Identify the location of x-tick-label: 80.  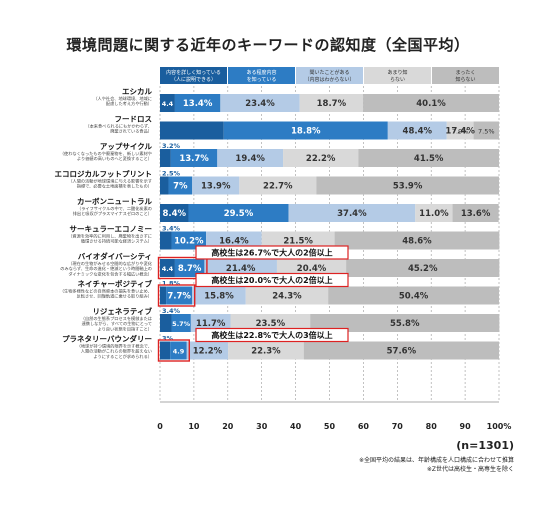
(432, 426).